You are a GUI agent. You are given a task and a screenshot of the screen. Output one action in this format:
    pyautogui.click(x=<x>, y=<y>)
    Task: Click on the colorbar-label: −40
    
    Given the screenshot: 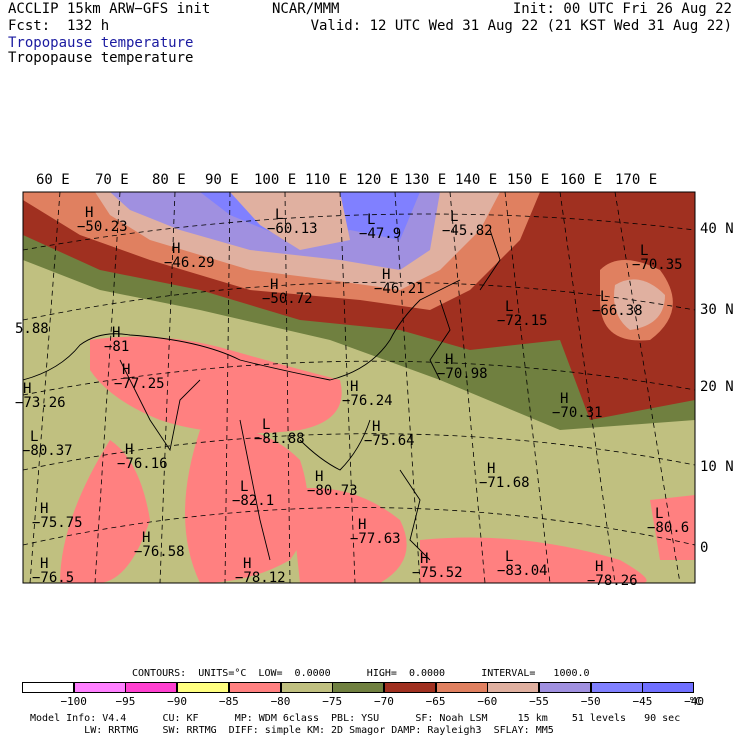 What is the action you would take?
    pyautogui.click(x=694, y=701)
    